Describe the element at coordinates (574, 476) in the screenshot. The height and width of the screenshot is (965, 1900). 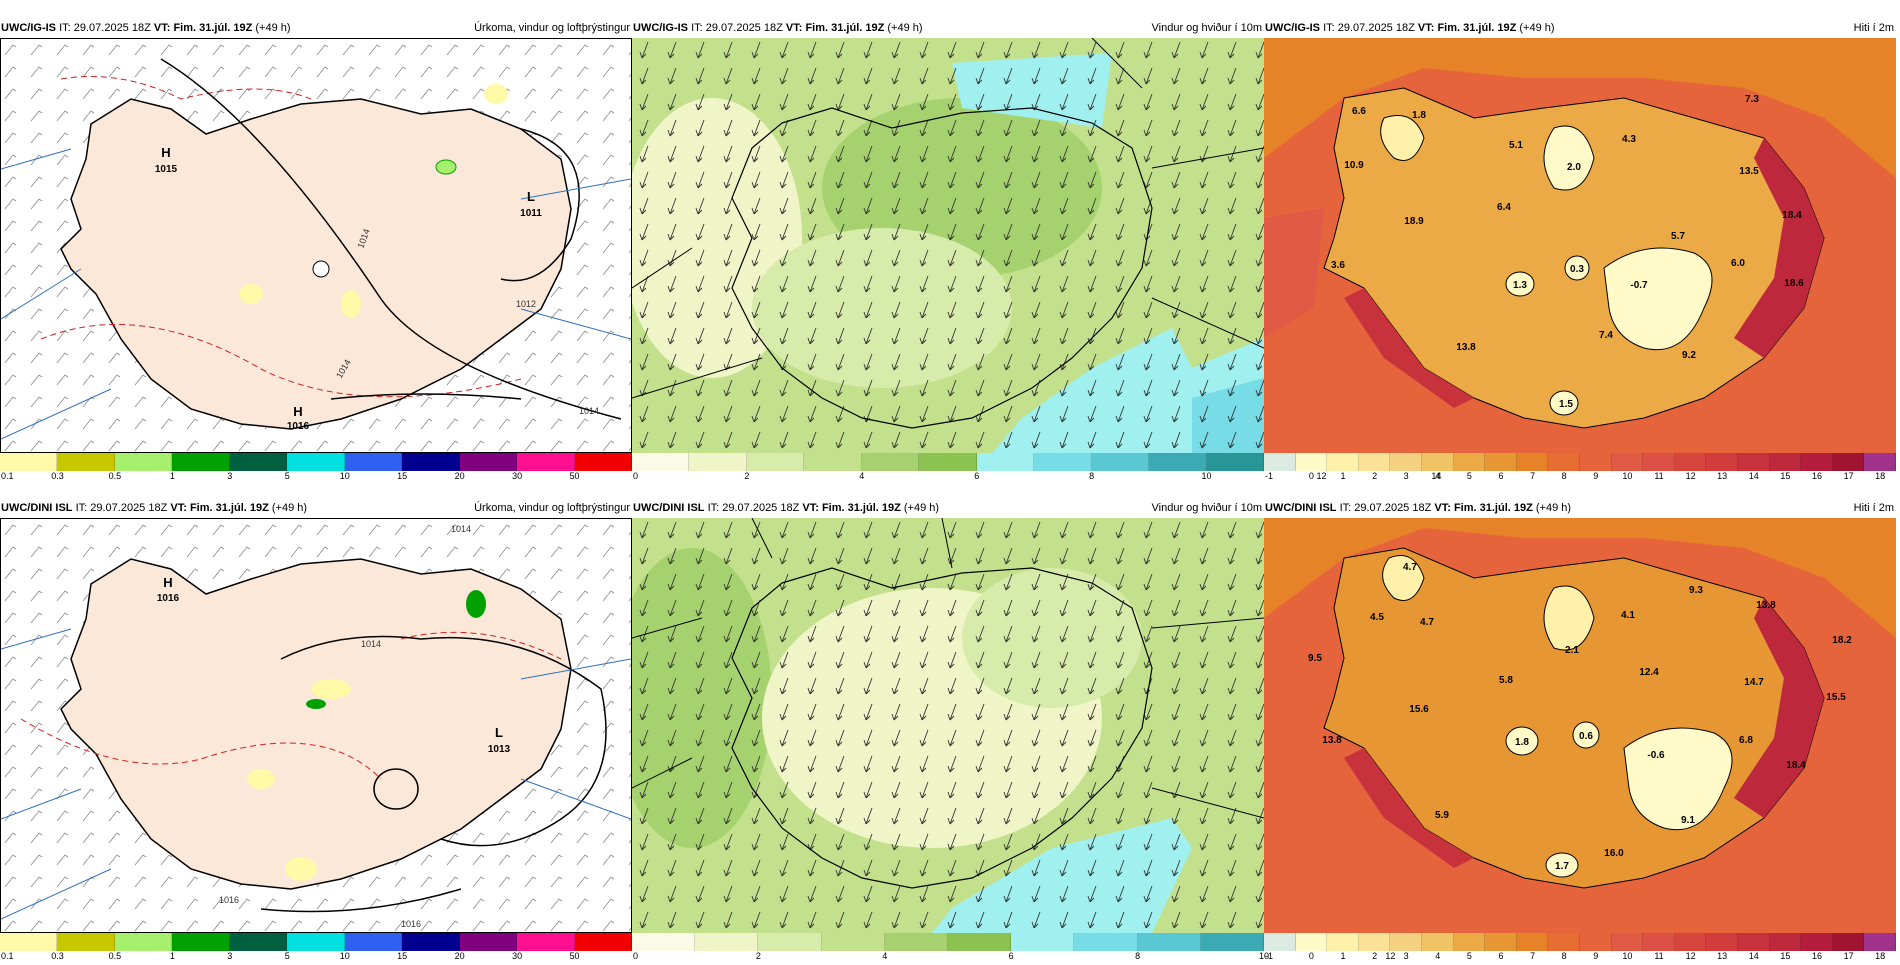
I see `colorbar-tick-label: 50` at that location.